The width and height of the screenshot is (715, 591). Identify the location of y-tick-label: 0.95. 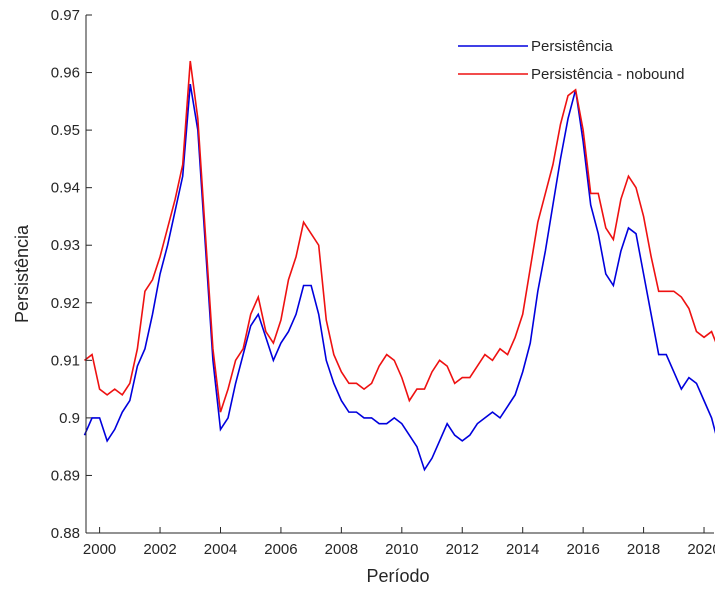
(65, 130).